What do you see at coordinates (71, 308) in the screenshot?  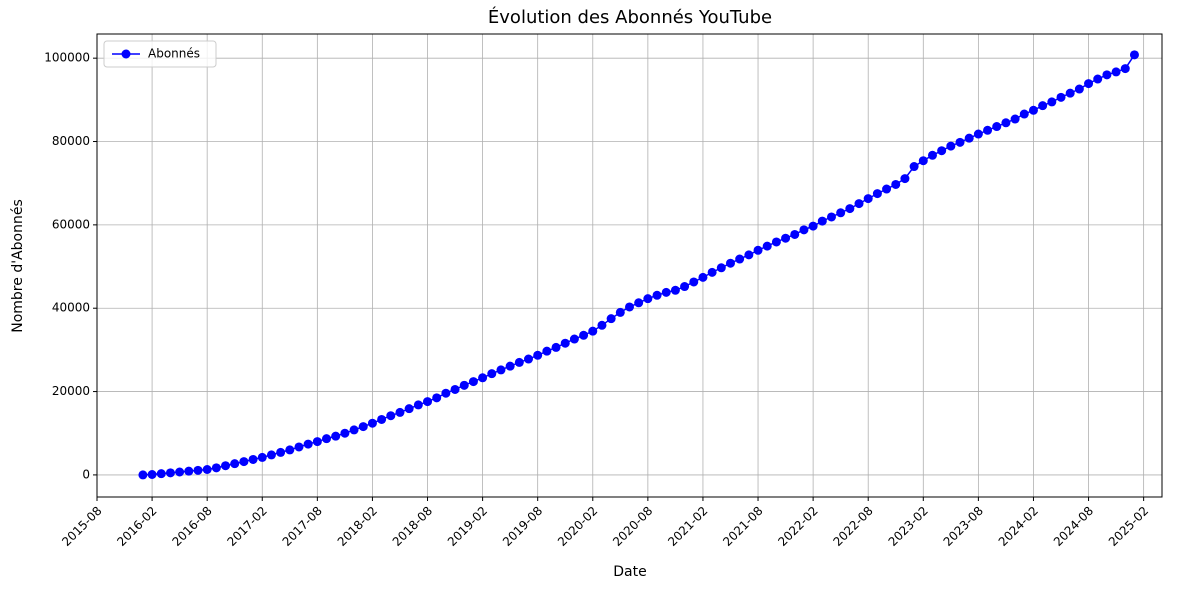 I see `y-tick-label: 40000` at bounding box center [71, 308].